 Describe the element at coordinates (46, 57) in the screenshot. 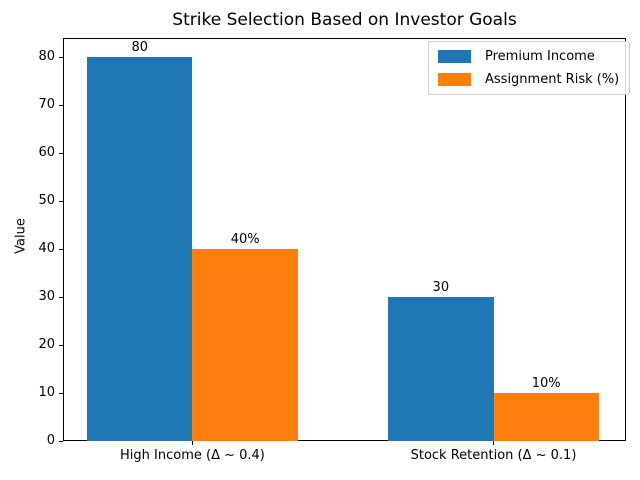

I see `y-tick-label: 80` at that location.